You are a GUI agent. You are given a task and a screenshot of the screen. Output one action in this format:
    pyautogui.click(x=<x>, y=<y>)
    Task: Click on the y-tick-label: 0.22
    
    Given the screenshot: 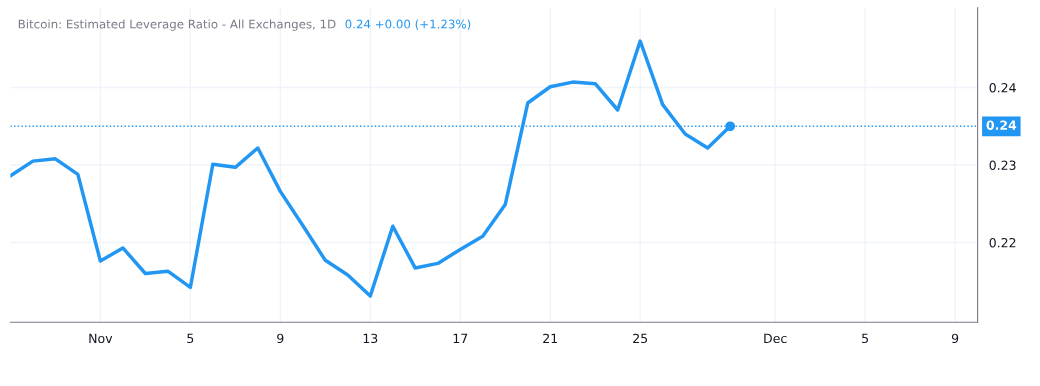 What is the action you would take?
    pyautogui.click(x=1002, y=242)
    